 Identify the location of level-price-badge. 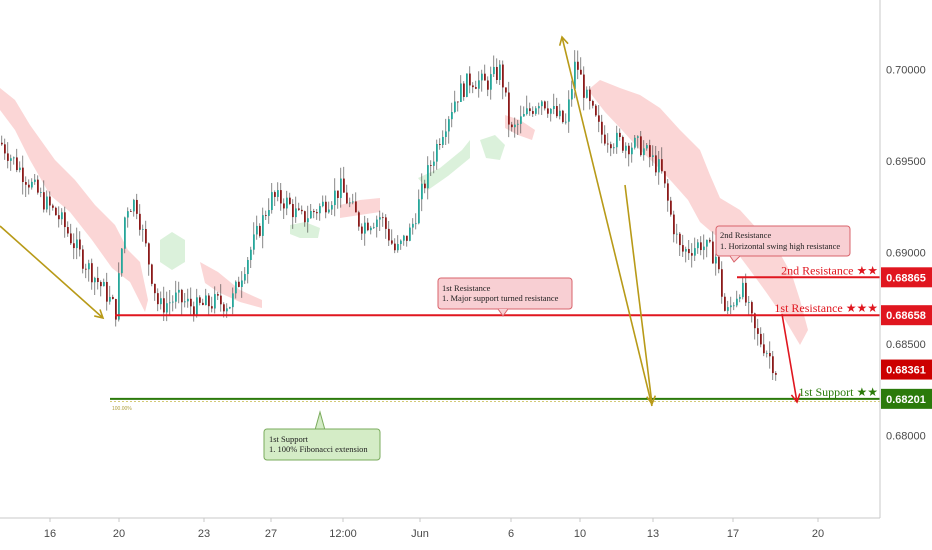
(906, 315).